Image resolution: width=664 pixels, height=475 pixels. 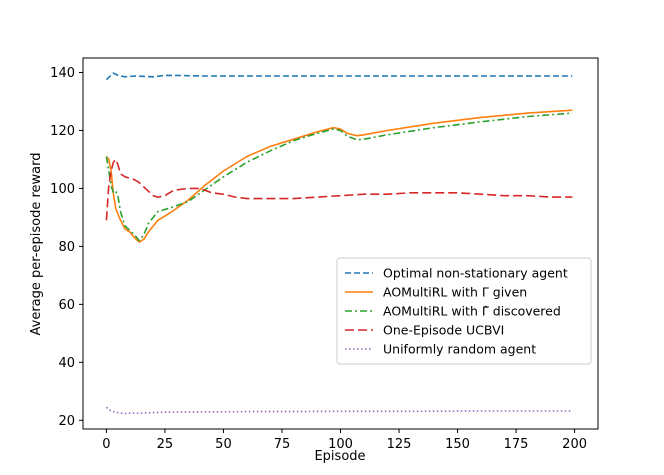 I want to click on legend-label-3: AOMultiRL with Γ̂ discovered, so click(x=472, y=311).